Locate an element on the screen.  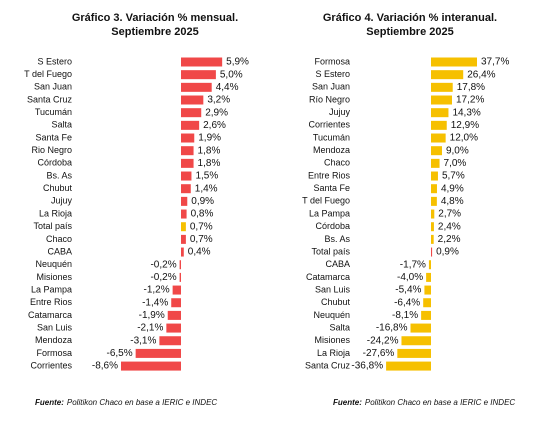
value-label: 1,4% is located at coordinates (206, 188).